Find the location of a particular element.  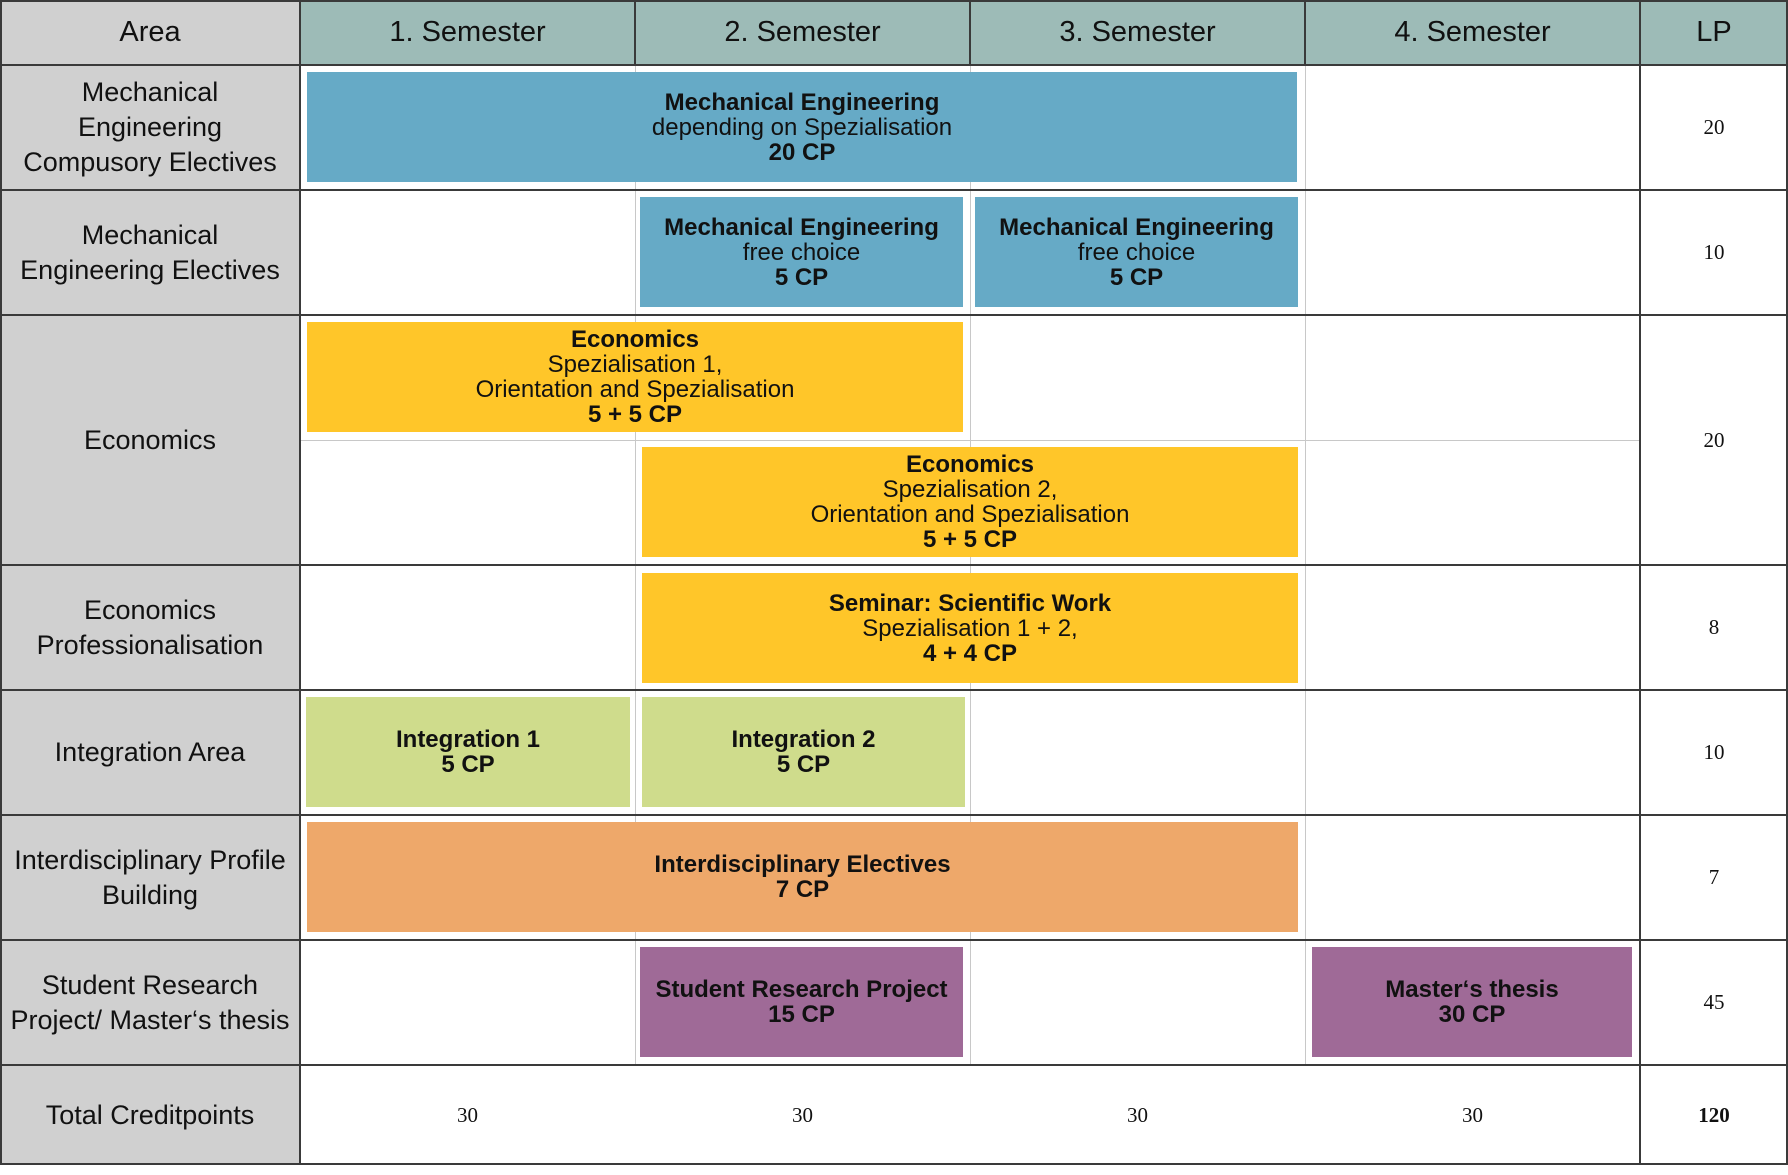

module-masters-thesis: Master‘s thesis 30 CP is located at coordinates (1472, 1002).